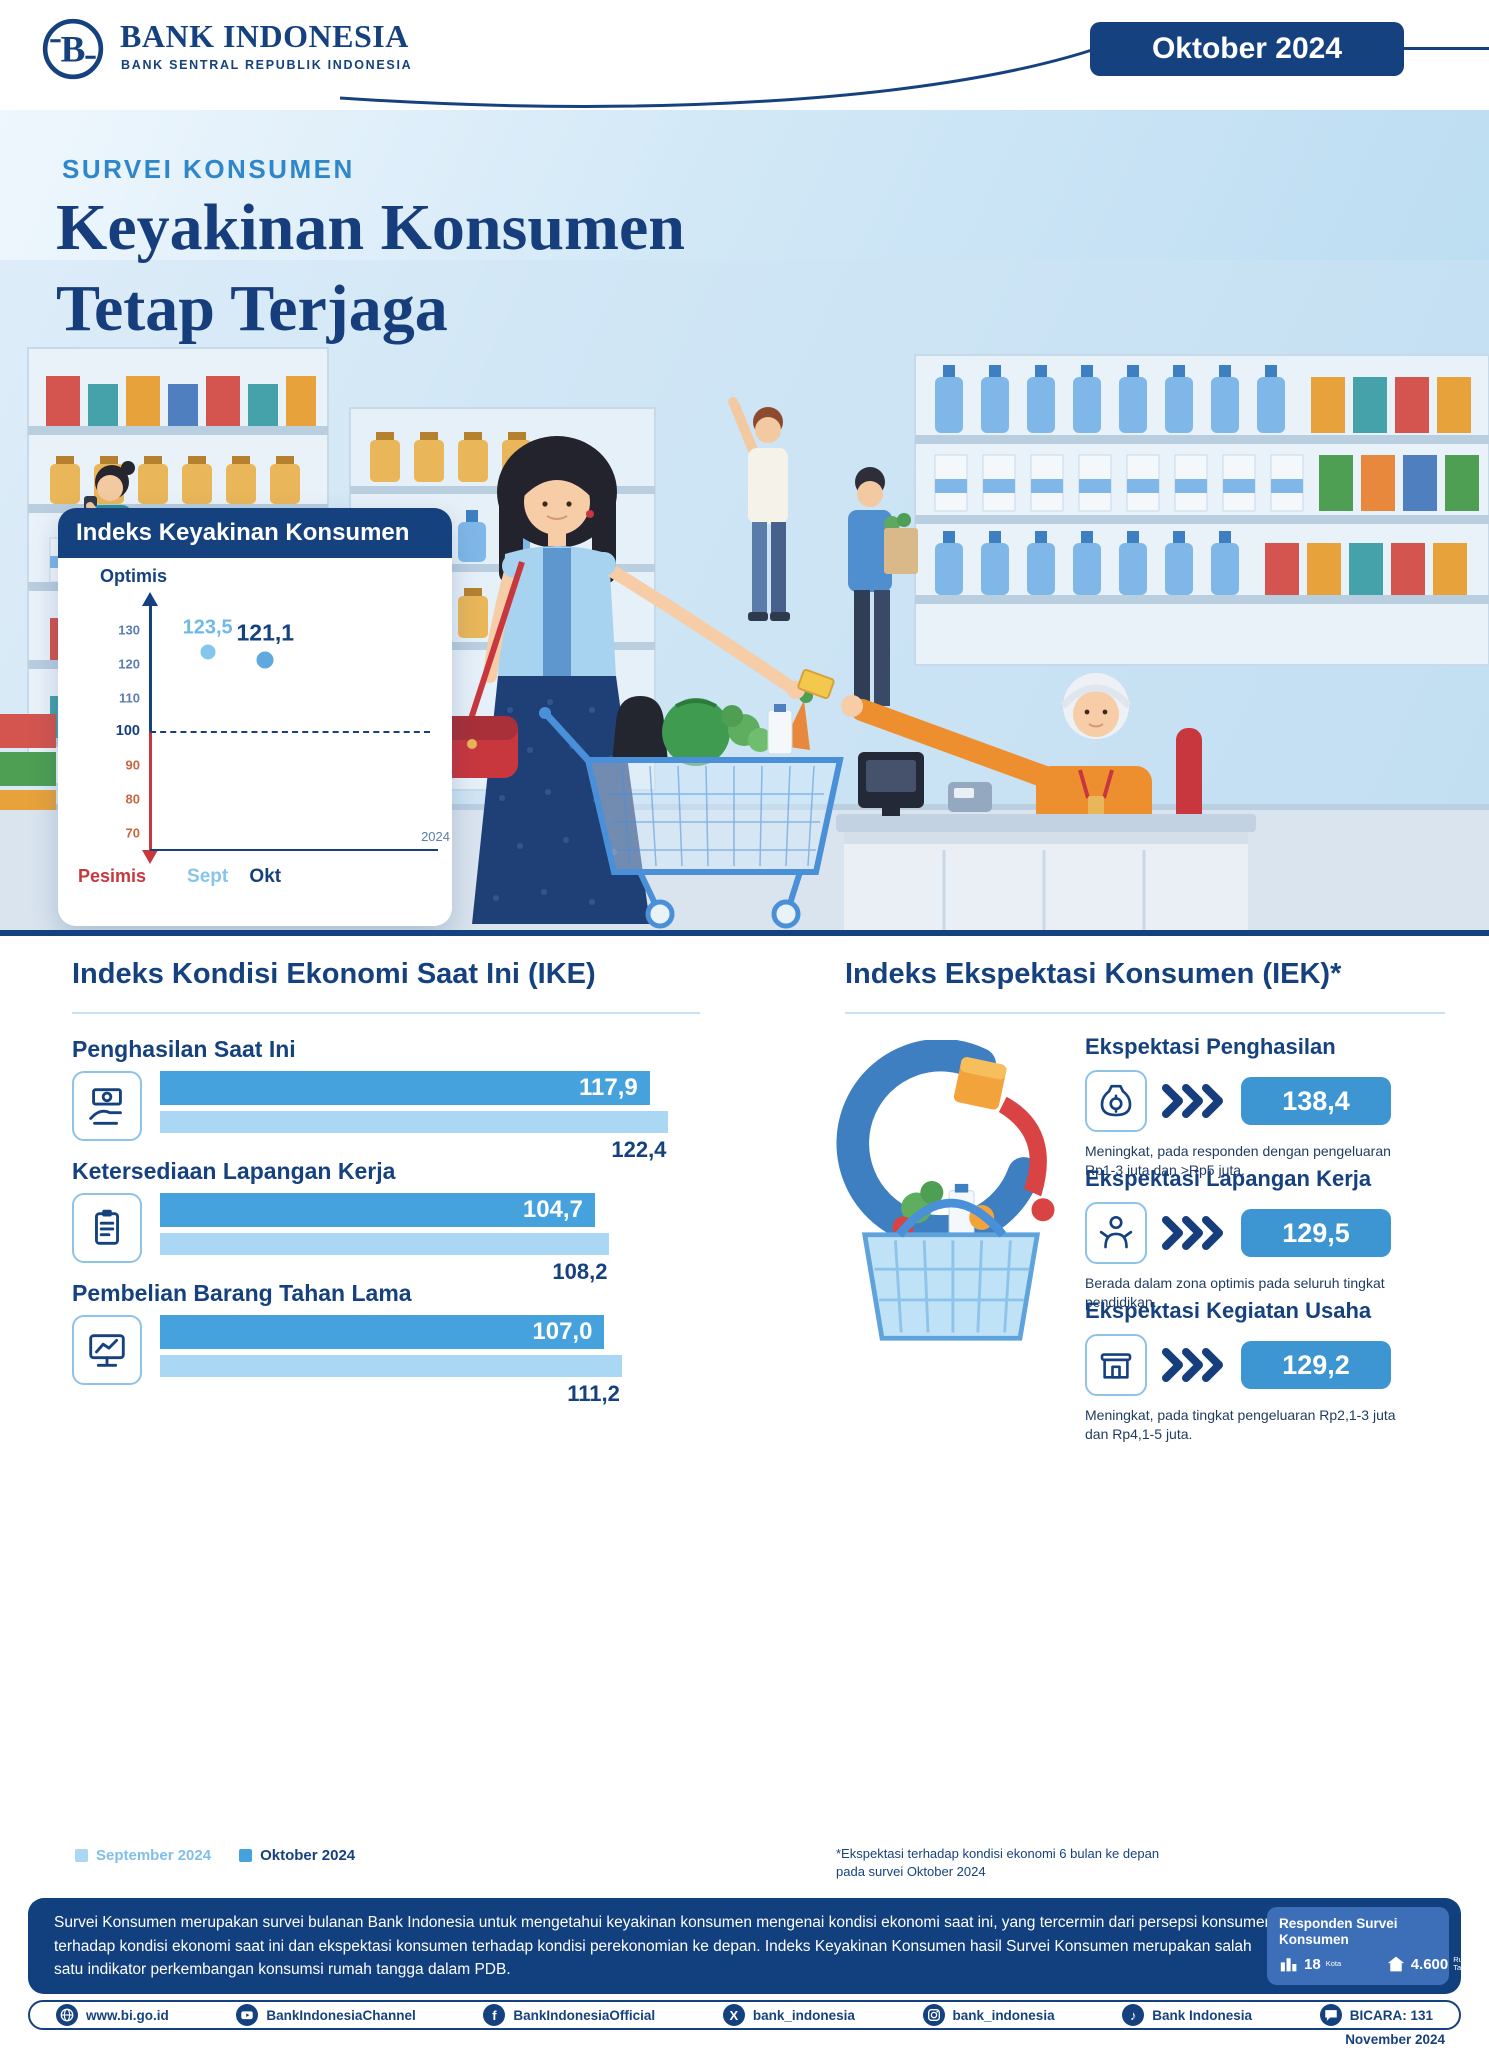 The image size is (1489, 2048). What do you see at coordinates (716, 78) in the screenshot?
I see `header-swoosh-line` at bounding box center [716, 78].